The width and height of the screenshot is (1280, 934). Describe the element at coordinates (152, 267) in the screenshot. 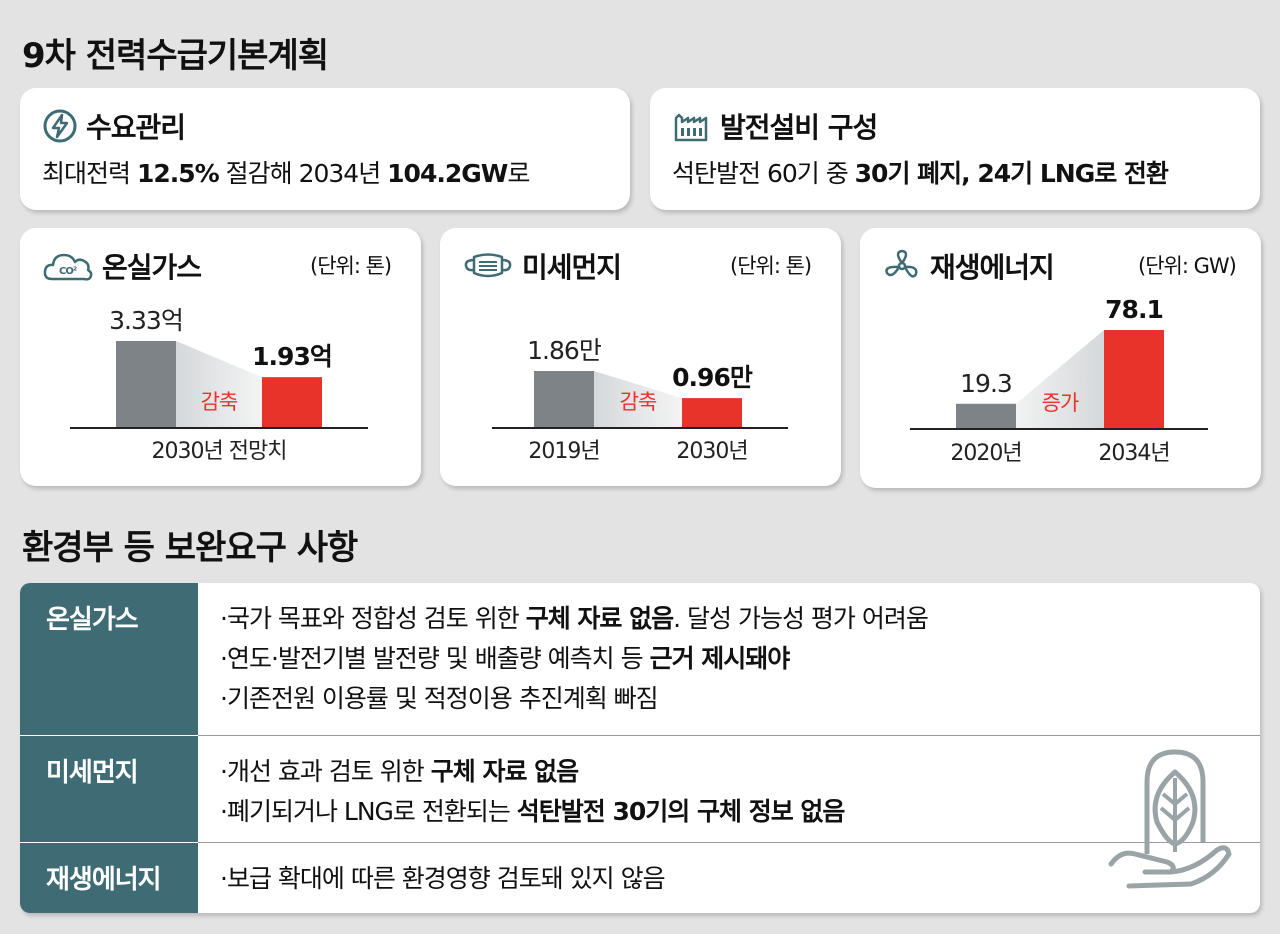

I see `ghg-heading-label: 온실가스` at that location.